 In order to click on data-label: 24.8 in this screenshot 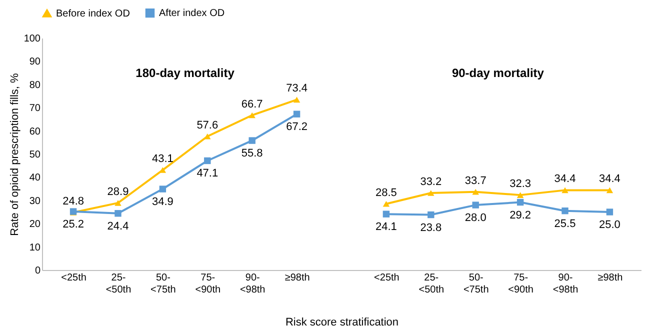, I will do `click(73, 201)`.